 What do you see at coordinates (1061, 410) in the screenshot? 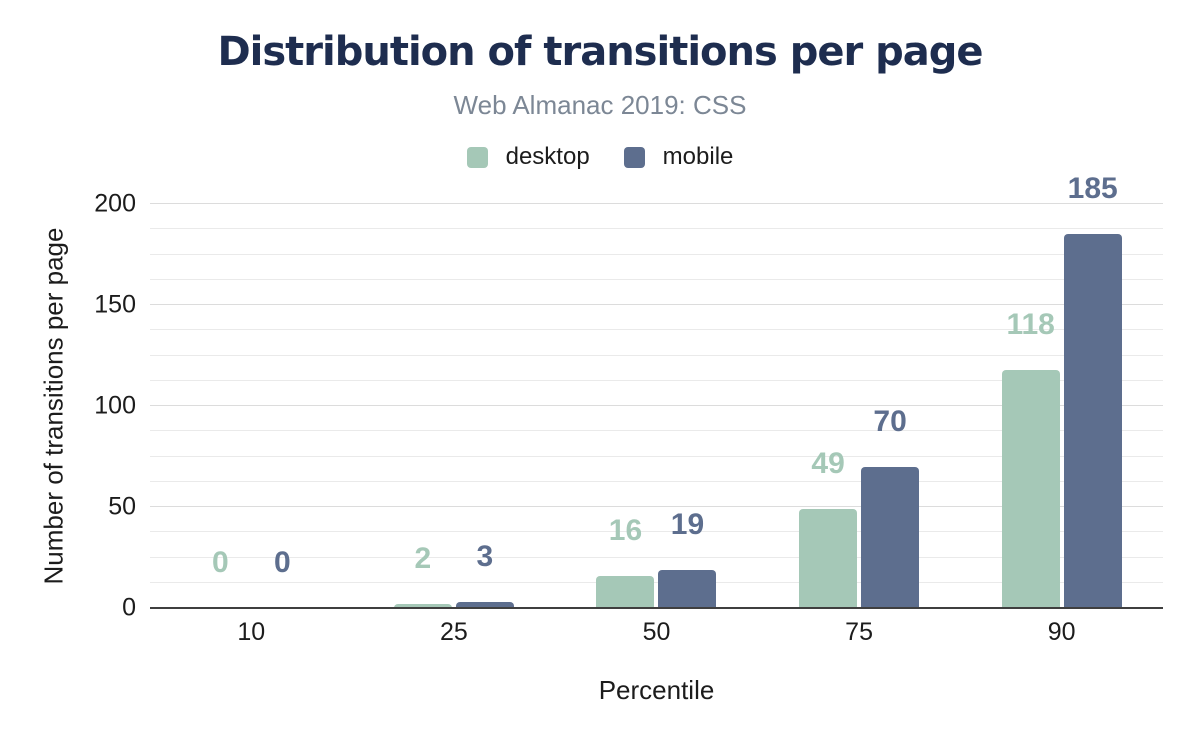
I see `bar-group: 118 185 90` at bounding box center [1061, 410].